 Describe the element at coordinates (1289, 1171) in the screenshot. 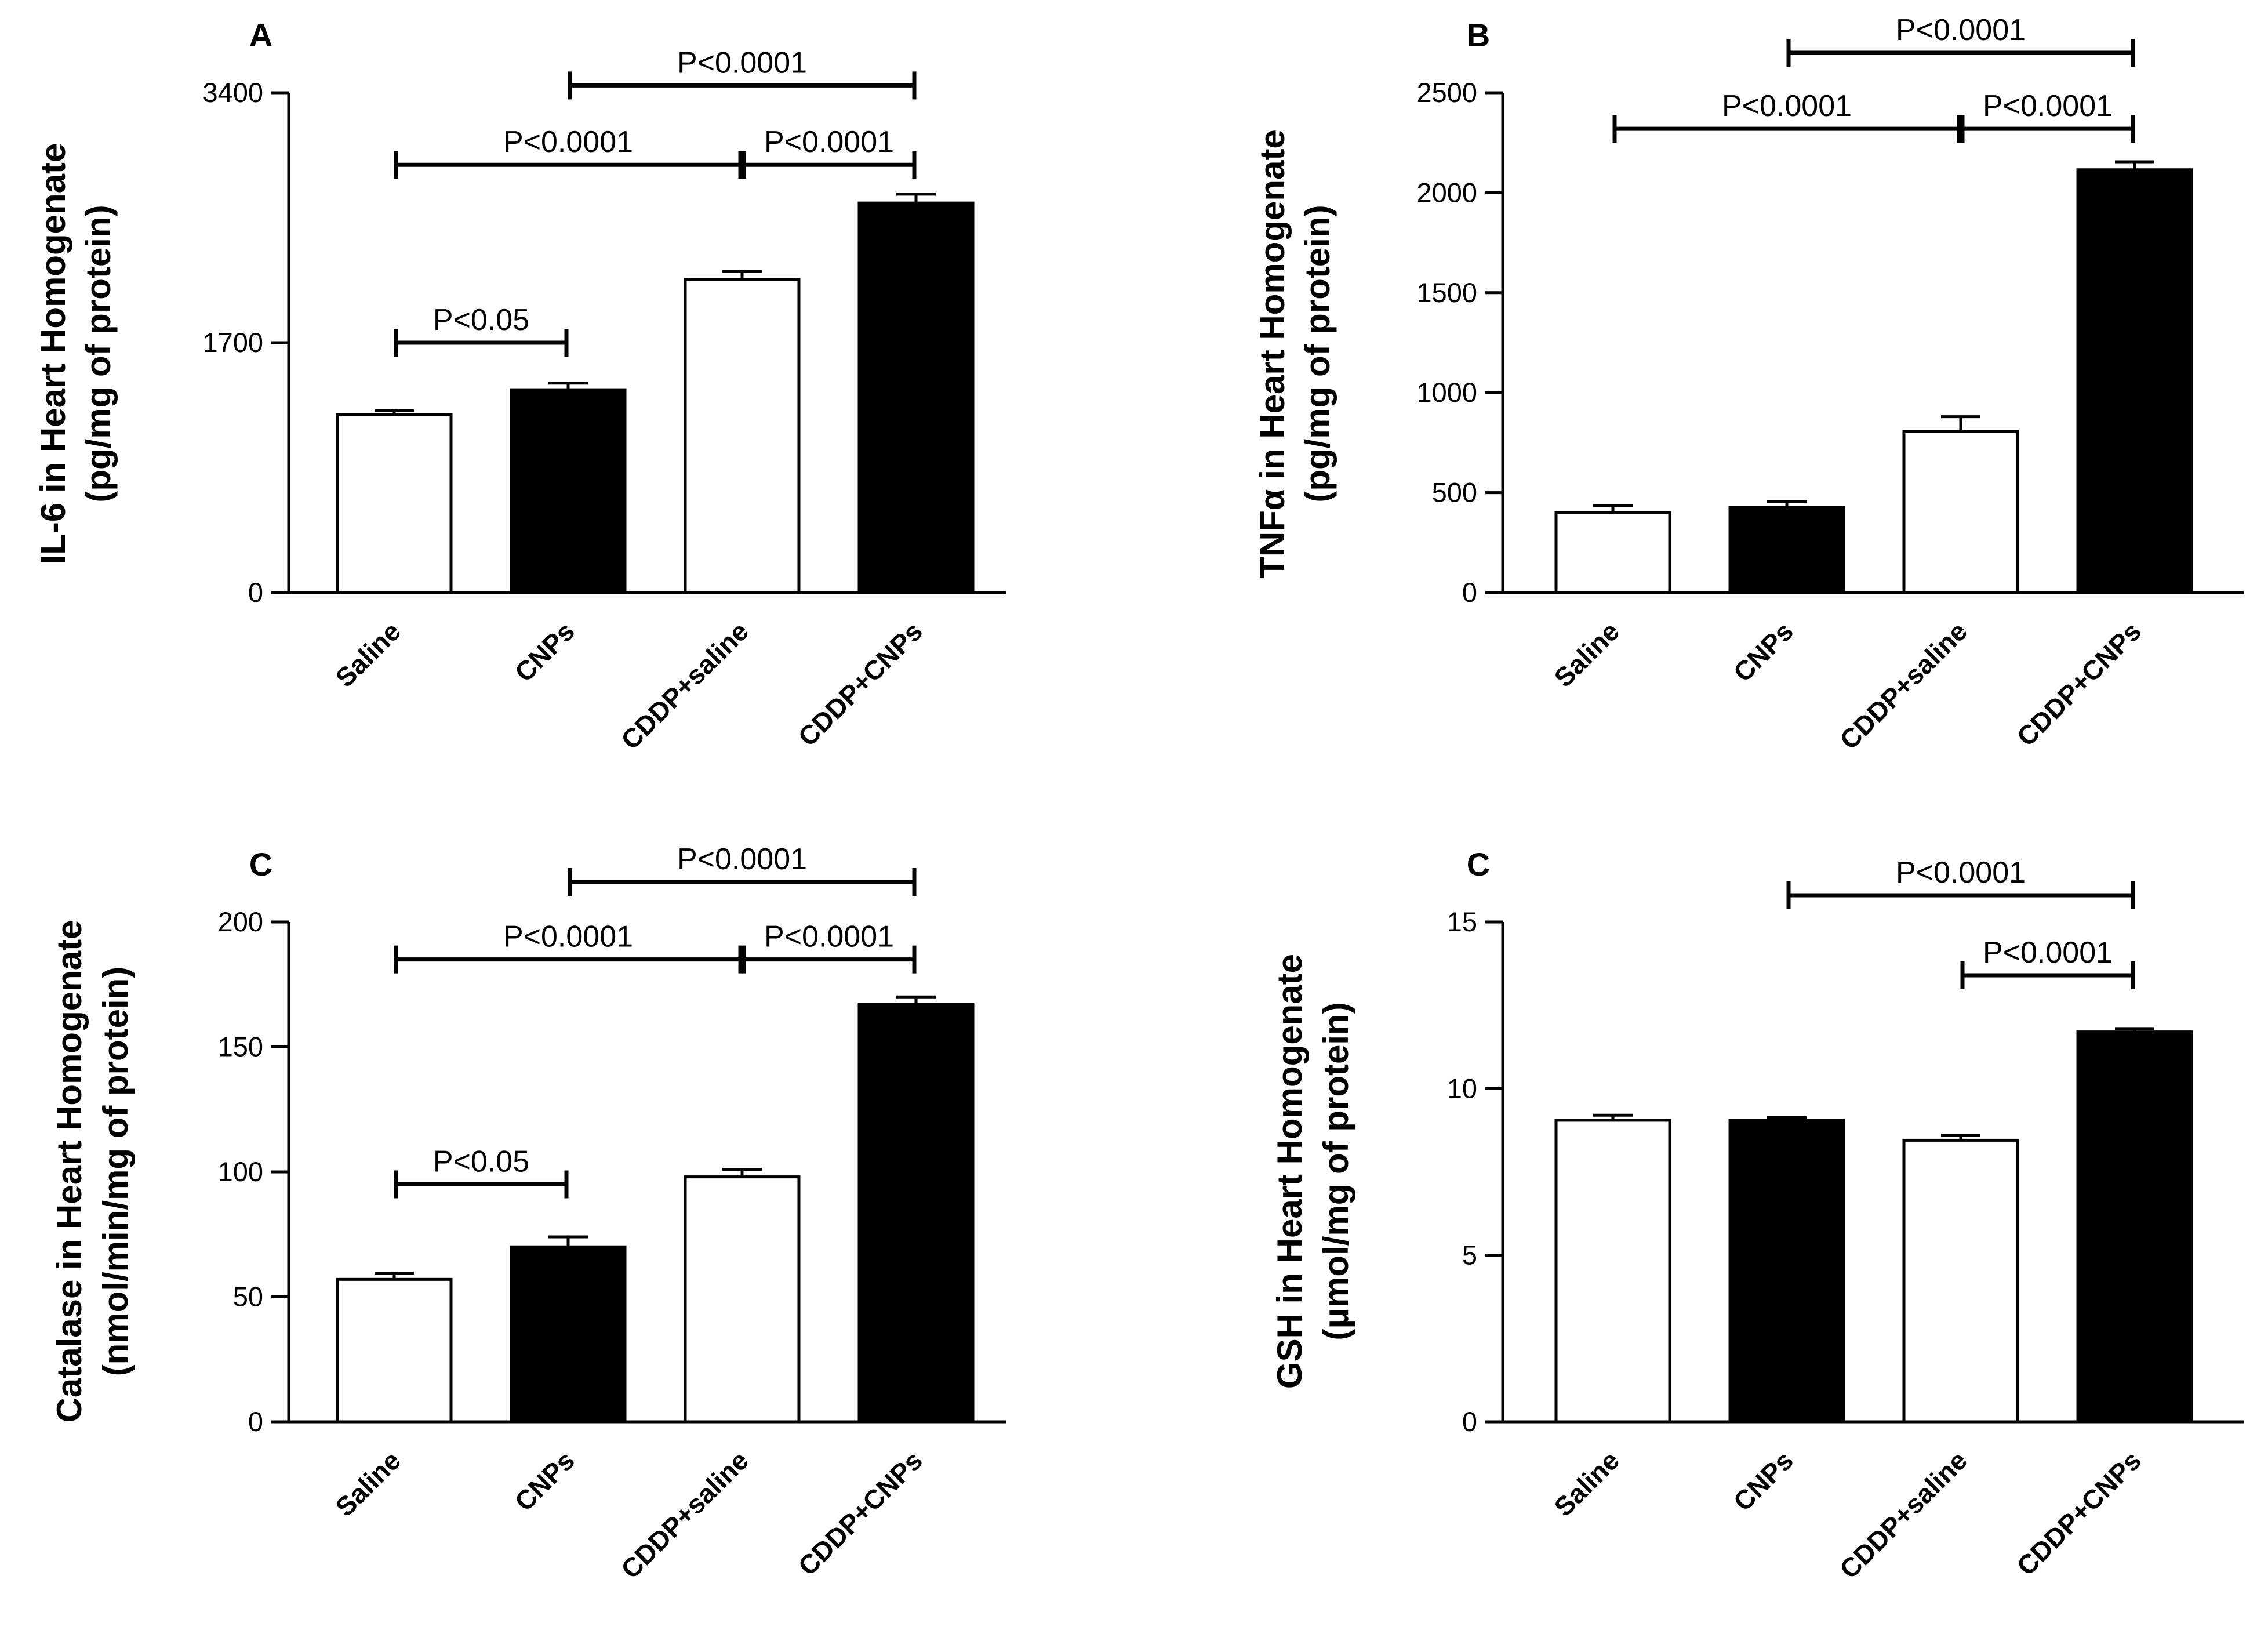

I see `y-axis-label: GSH in Heart Homogenate` at that location.